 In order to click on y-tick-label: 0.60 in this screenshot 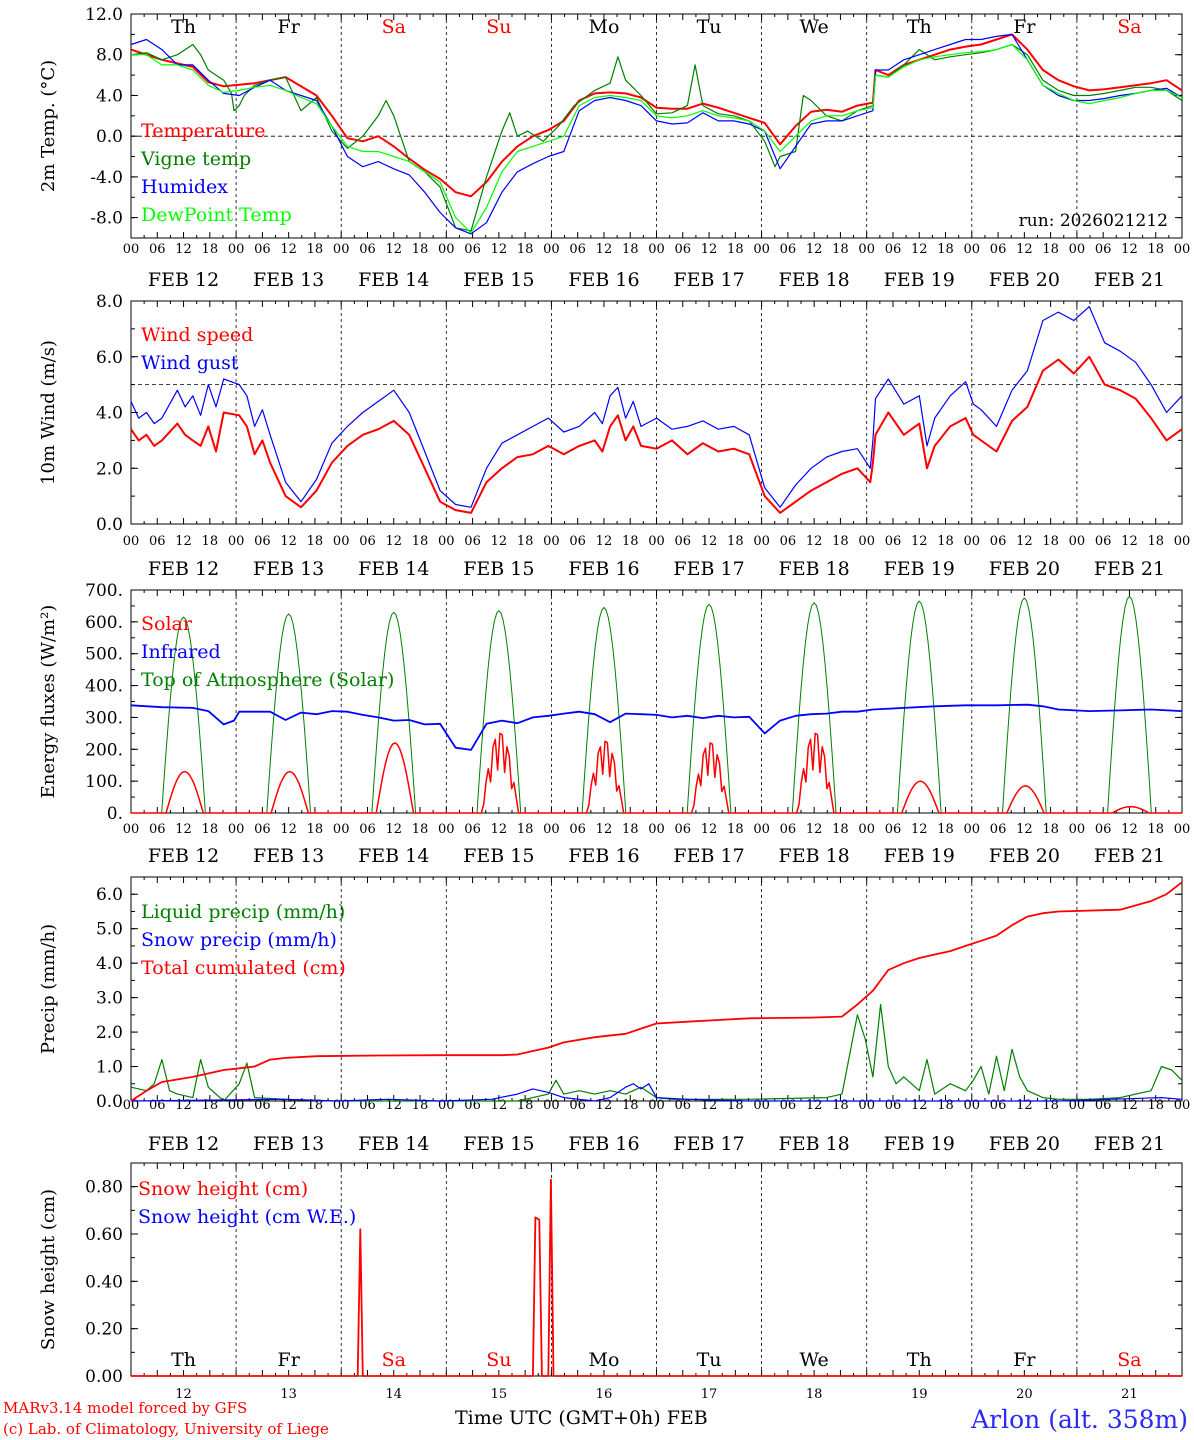, I will do `click(104, 1235)`.